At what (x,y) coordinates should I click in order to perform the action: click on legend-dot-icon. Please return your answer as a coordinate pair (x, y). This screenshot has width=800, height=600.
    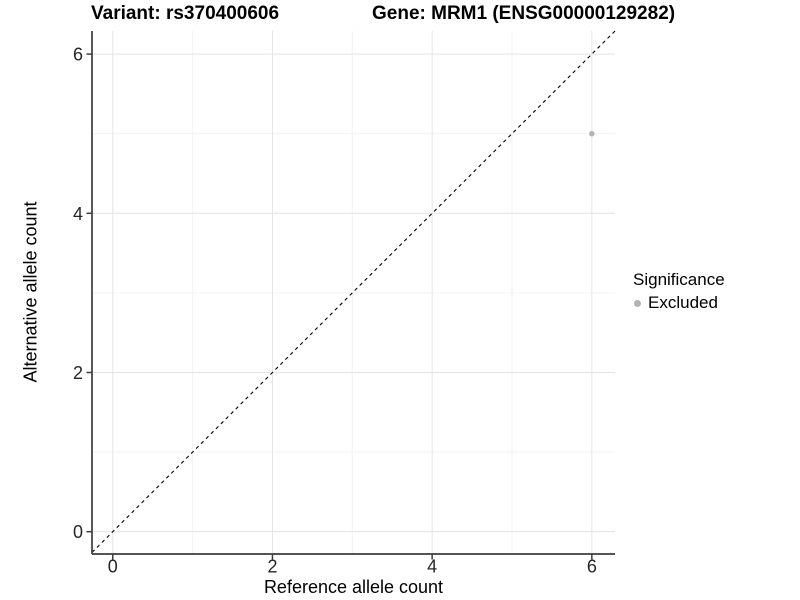
    Looking at the image, I should click on (637, 303).